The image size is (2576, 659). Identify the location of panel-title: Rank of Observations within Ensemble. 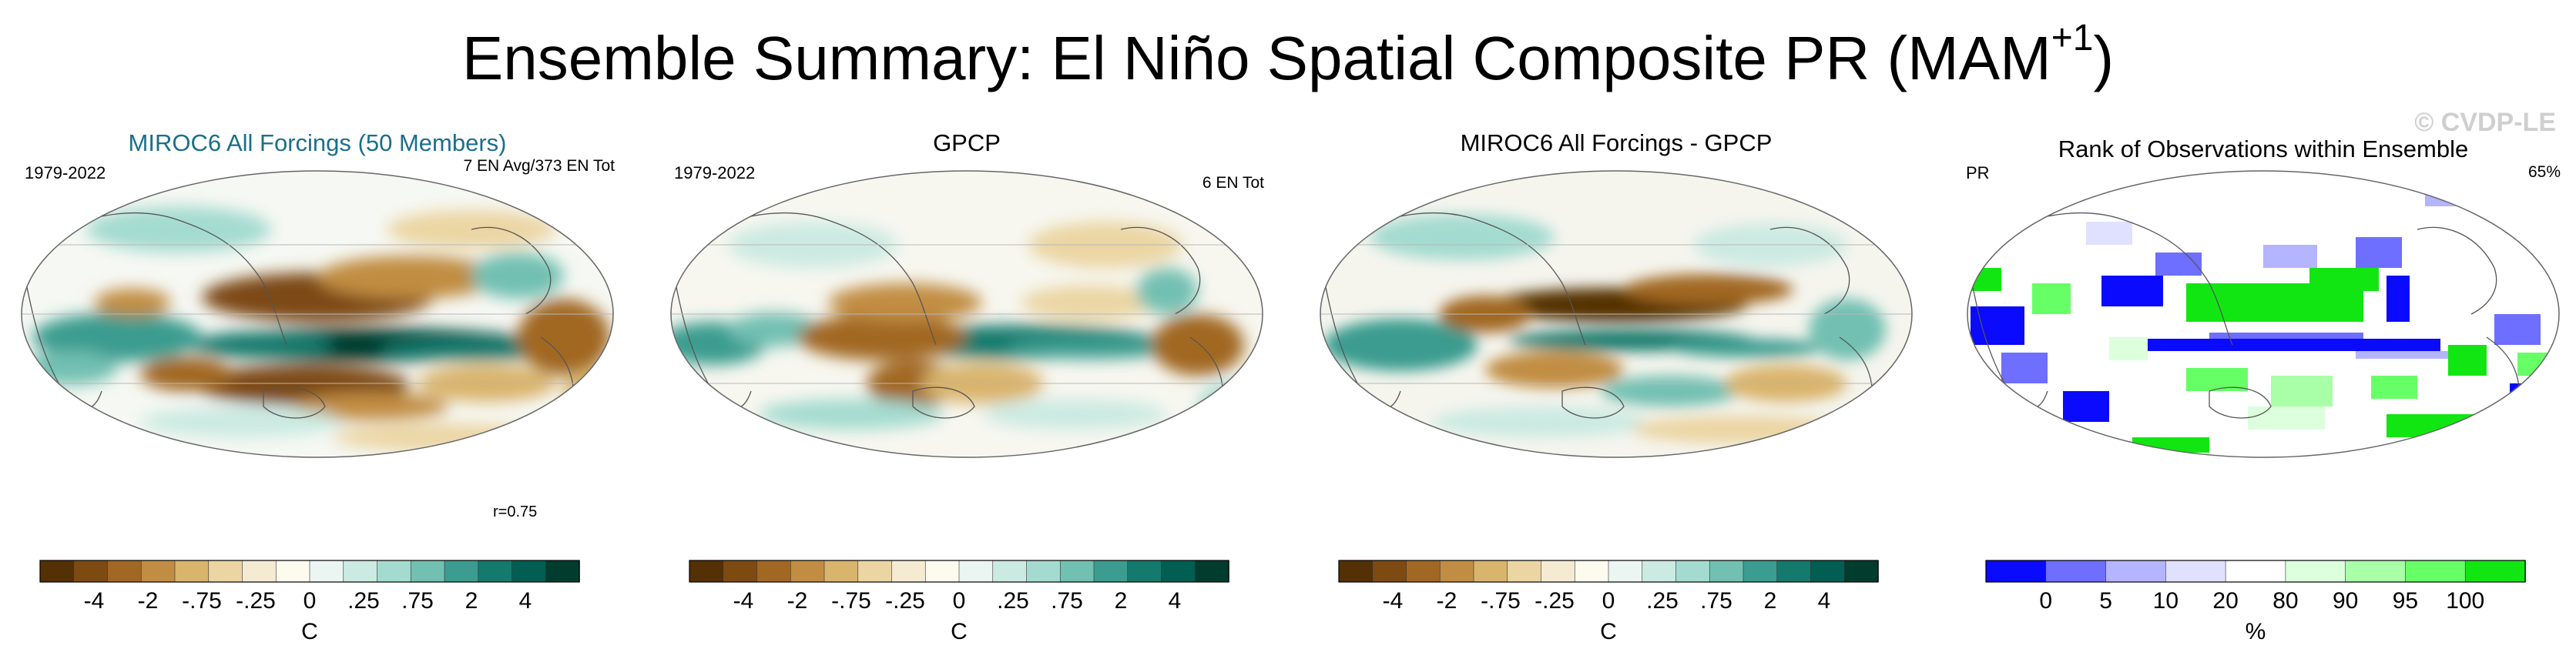
(2263, 148).